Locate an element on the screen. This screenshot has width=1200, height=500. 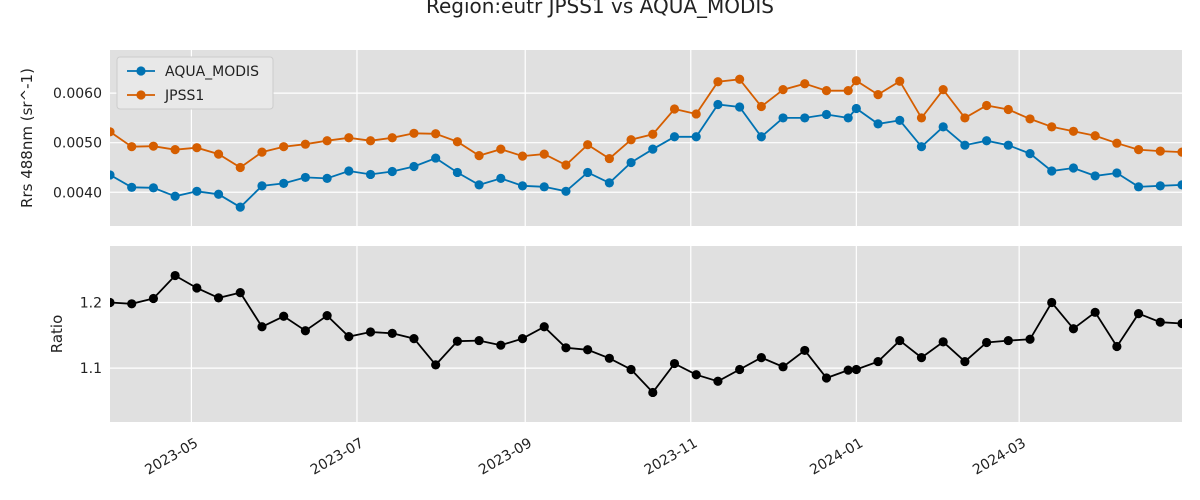
x-tick-label: 2023-11 is located at coordinates (671, 456).